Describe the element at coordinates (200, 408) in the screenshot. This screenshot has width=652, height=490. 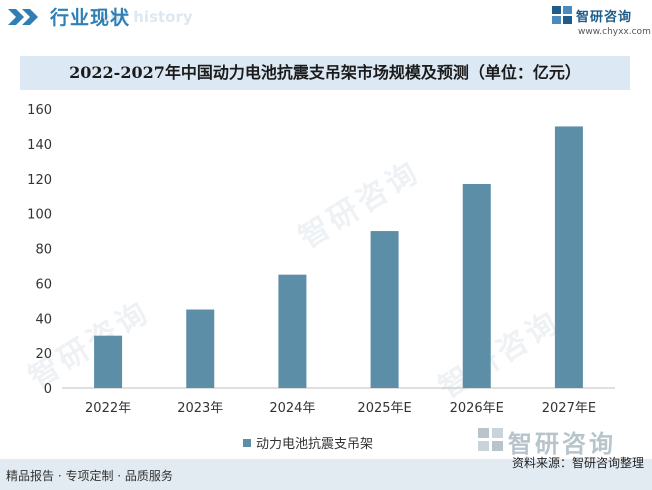
I see `x-tick-label: 2023年` at that location.